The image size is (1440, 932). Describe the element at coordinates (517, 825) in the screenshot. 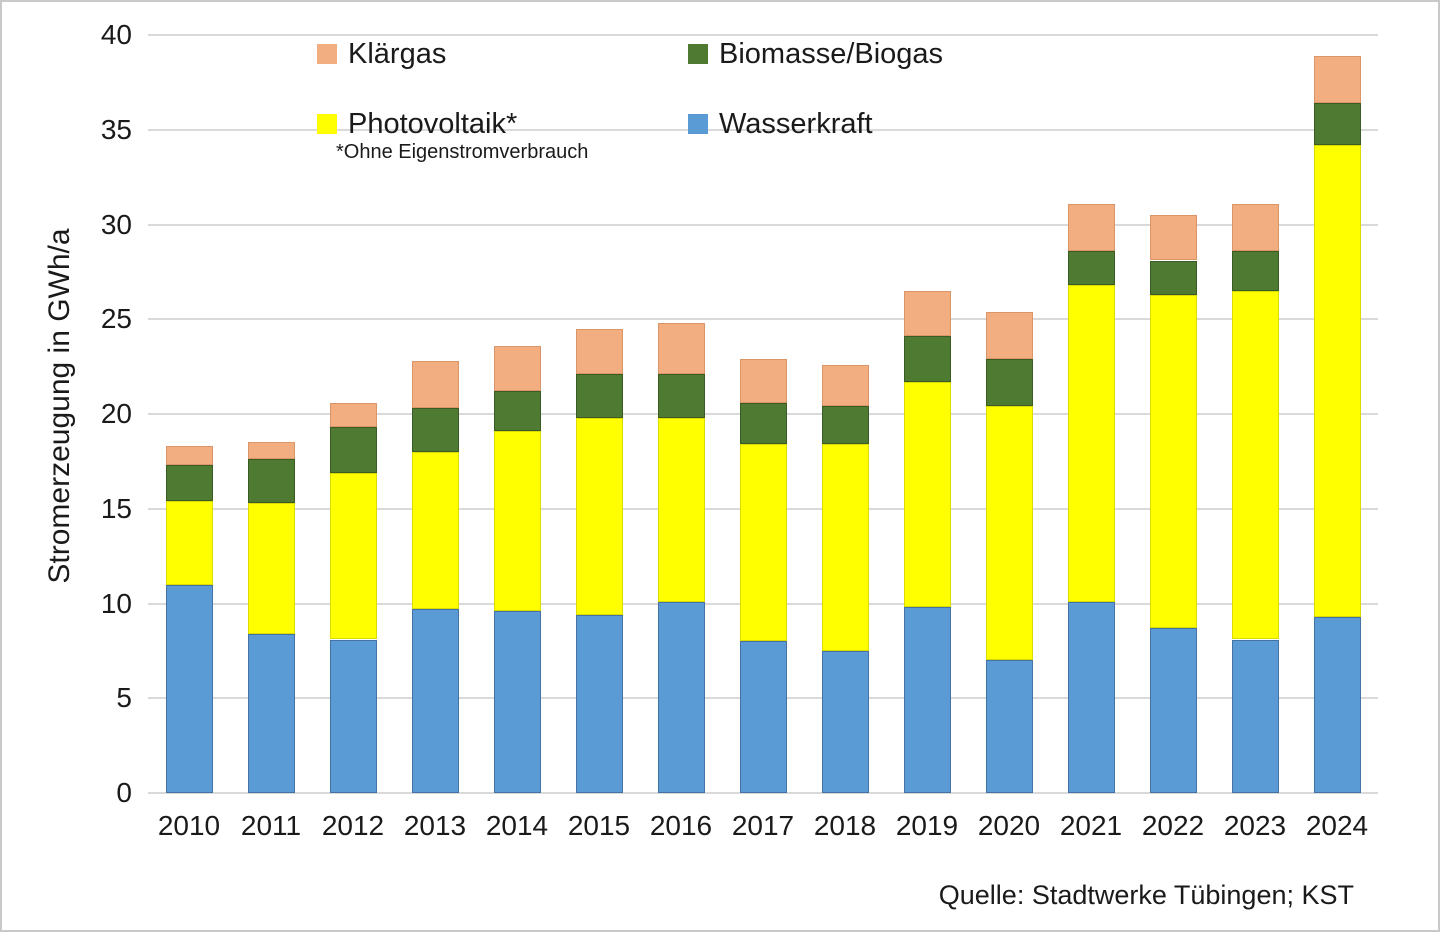

I see `x-tick-label-2014: 2014` at that location.